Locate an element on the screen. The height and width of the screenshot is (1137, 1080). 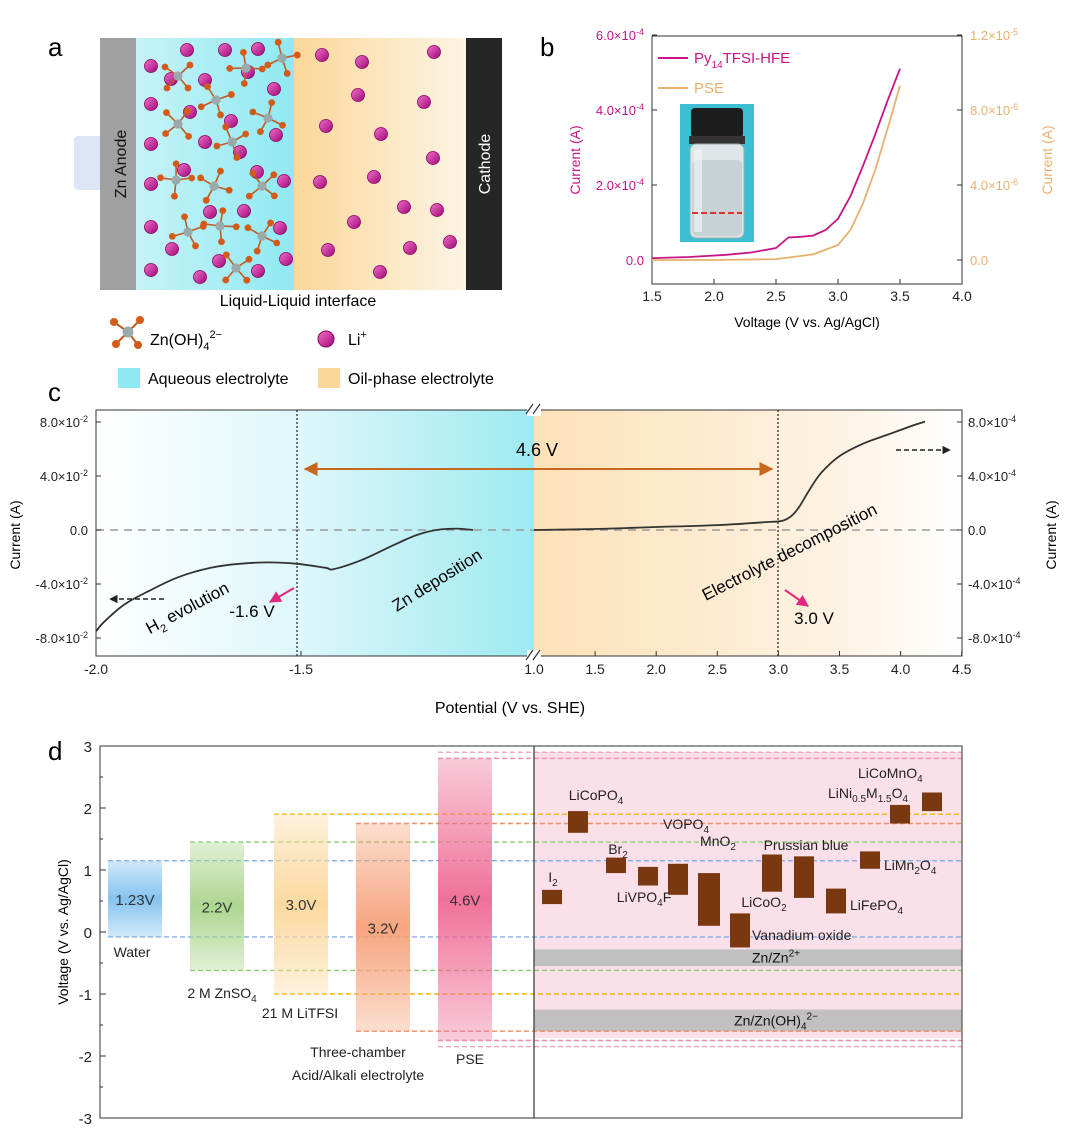
x-tick-label: -1.5 is located at coordinates (301, 669).